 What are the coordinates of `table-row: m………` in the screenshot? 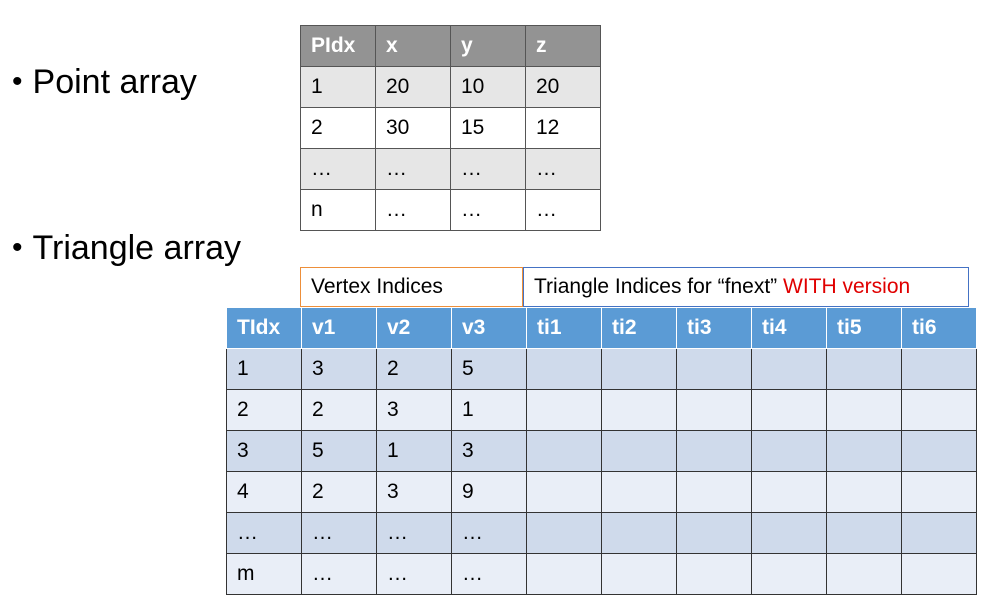 It's located at (601, 574).